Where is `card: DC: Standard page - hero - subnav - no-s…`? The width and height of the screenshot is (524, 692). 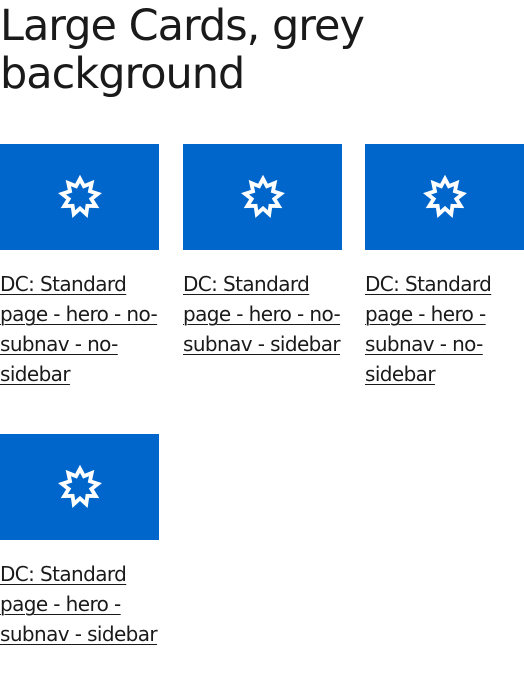 card: DC: Standard page - hero - subnav - no-s… is located at coordinates (444, 266).